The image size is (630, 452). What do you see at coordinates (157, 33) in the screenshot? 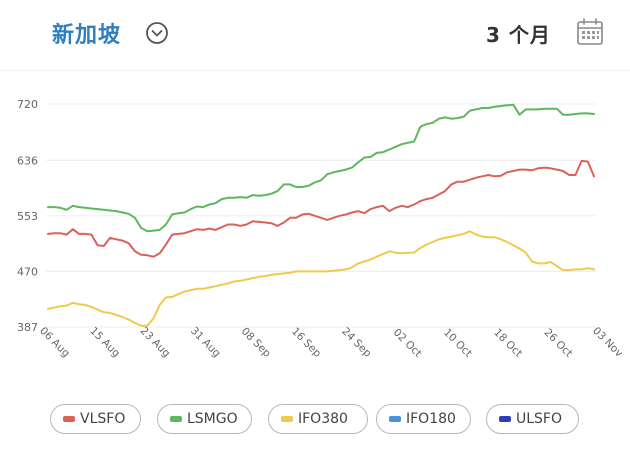
I see `chevron-down-icon` at bounding box center [157, 33].